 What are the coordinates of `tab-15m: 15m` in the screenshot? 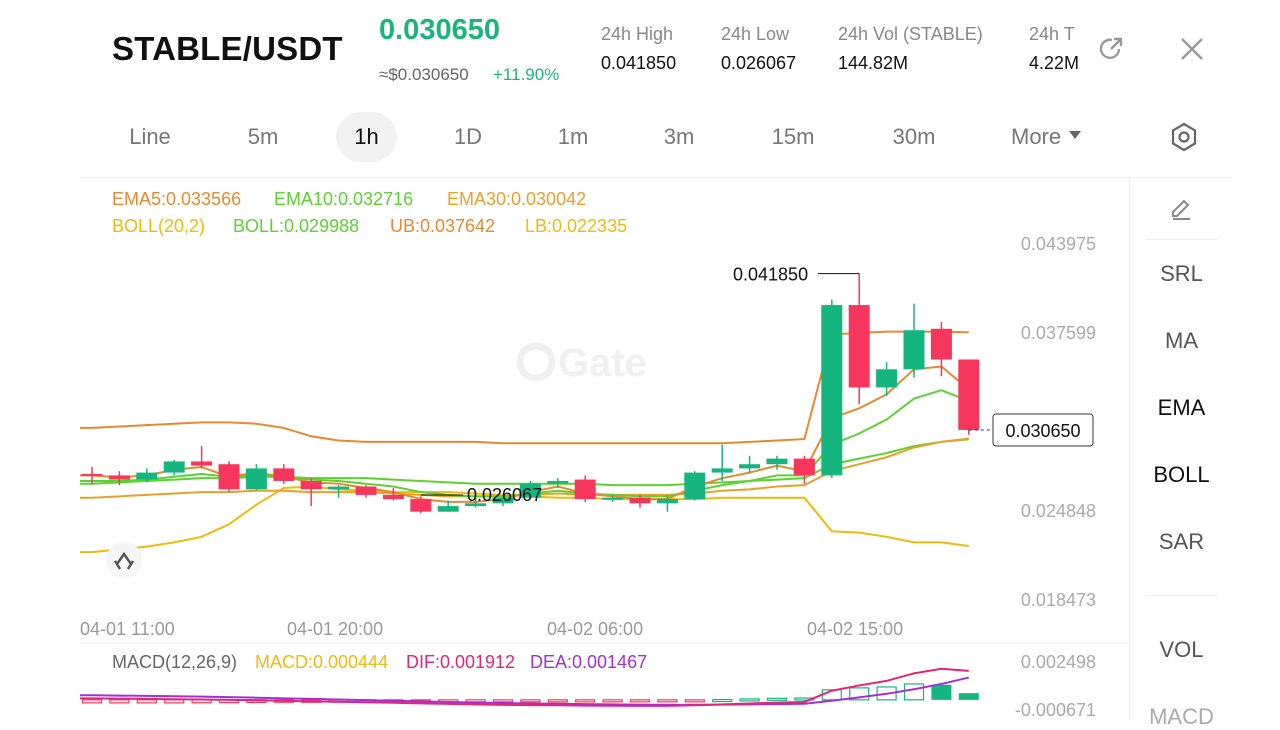 It's located at (793, 136).